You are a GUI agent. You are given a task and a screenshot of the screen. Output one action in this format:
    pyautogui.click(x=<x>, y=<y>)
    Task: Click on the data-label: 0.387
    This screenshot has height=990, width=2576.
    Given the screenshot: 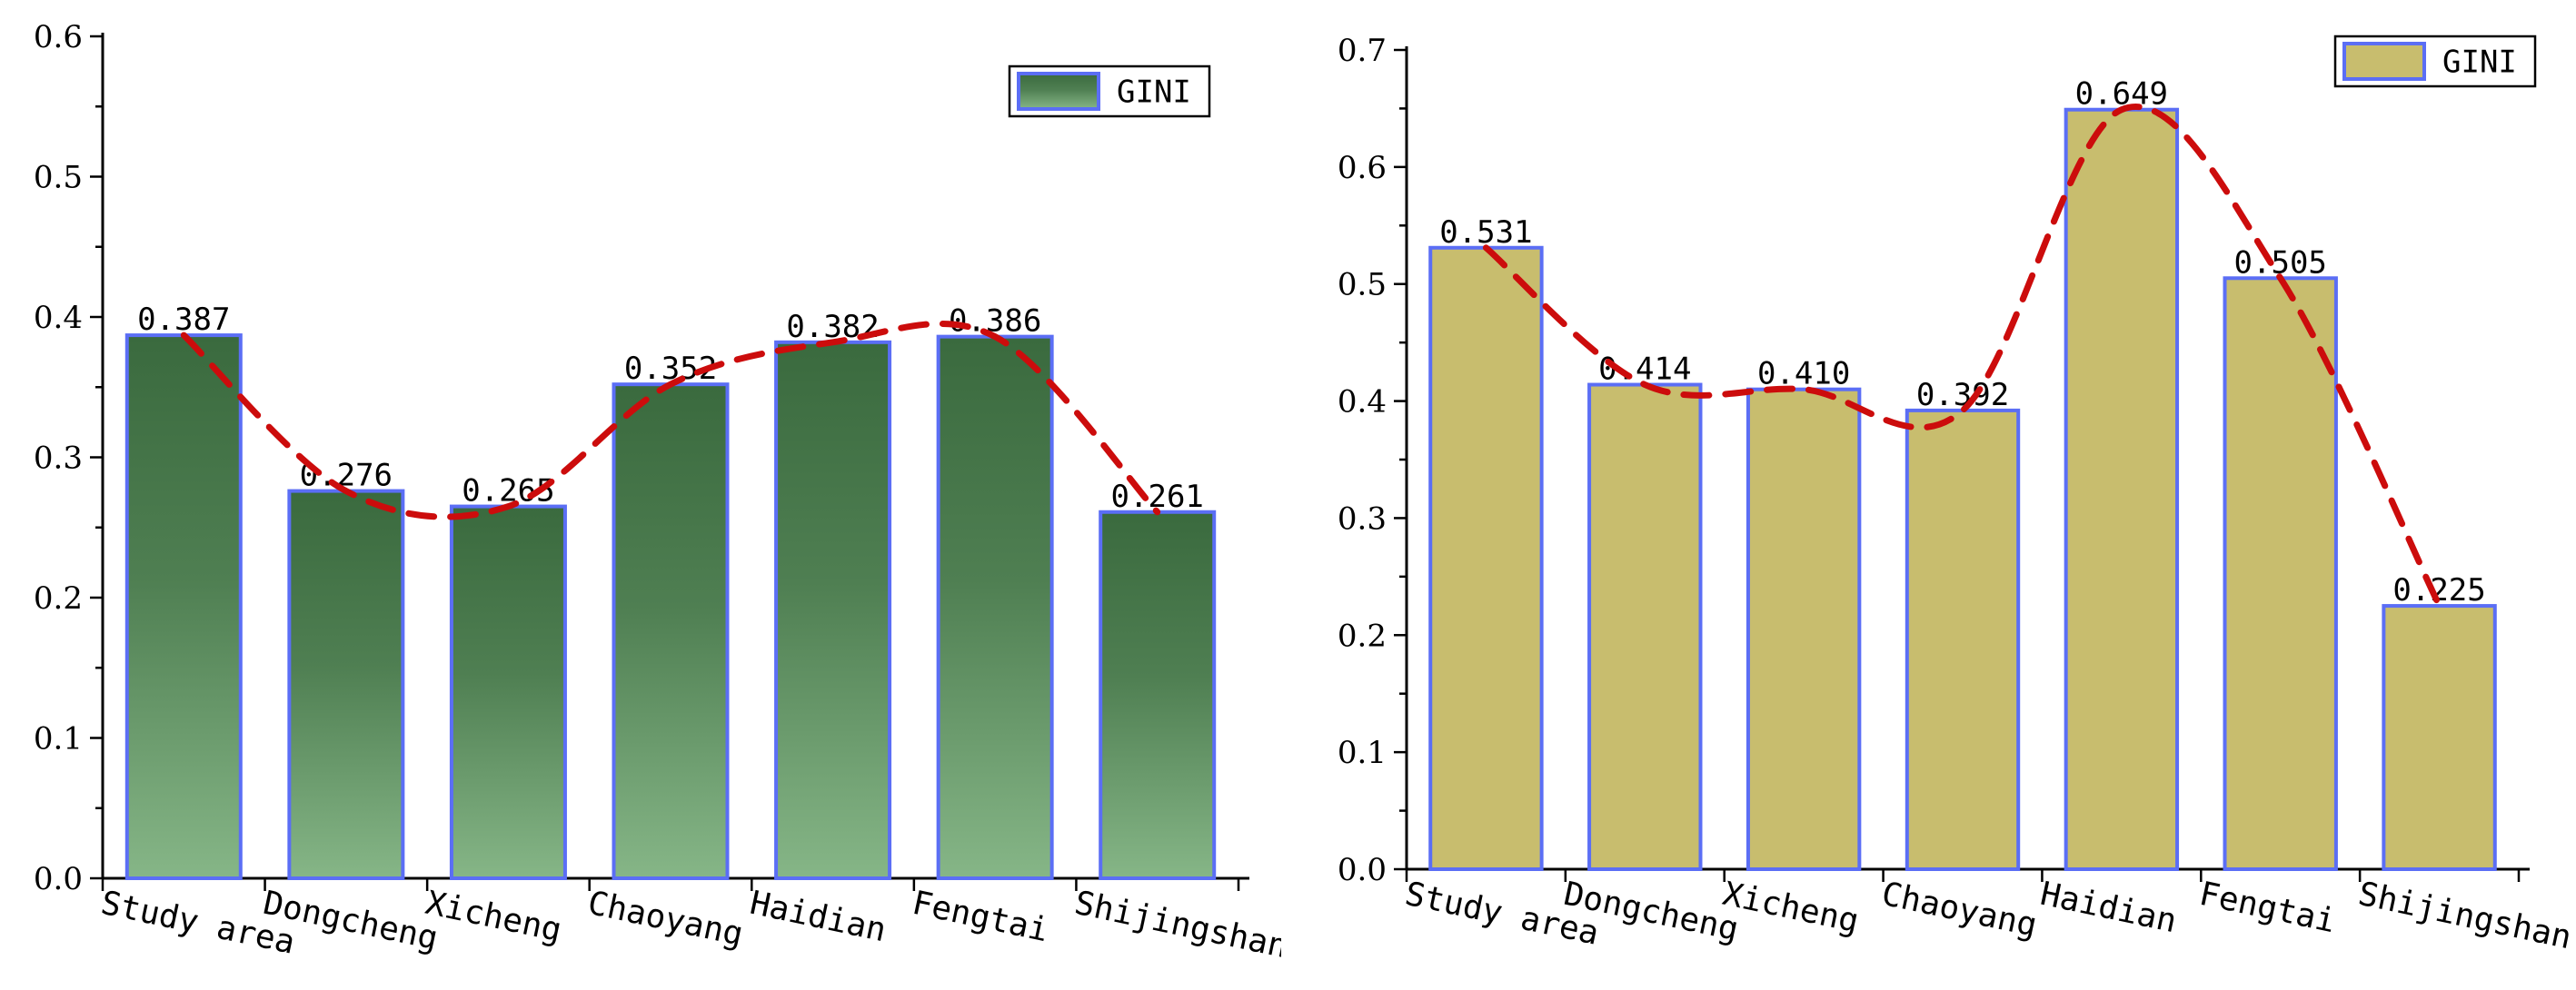 What is the action you would take?
    pyautogui.click(x=183, y=320)
    